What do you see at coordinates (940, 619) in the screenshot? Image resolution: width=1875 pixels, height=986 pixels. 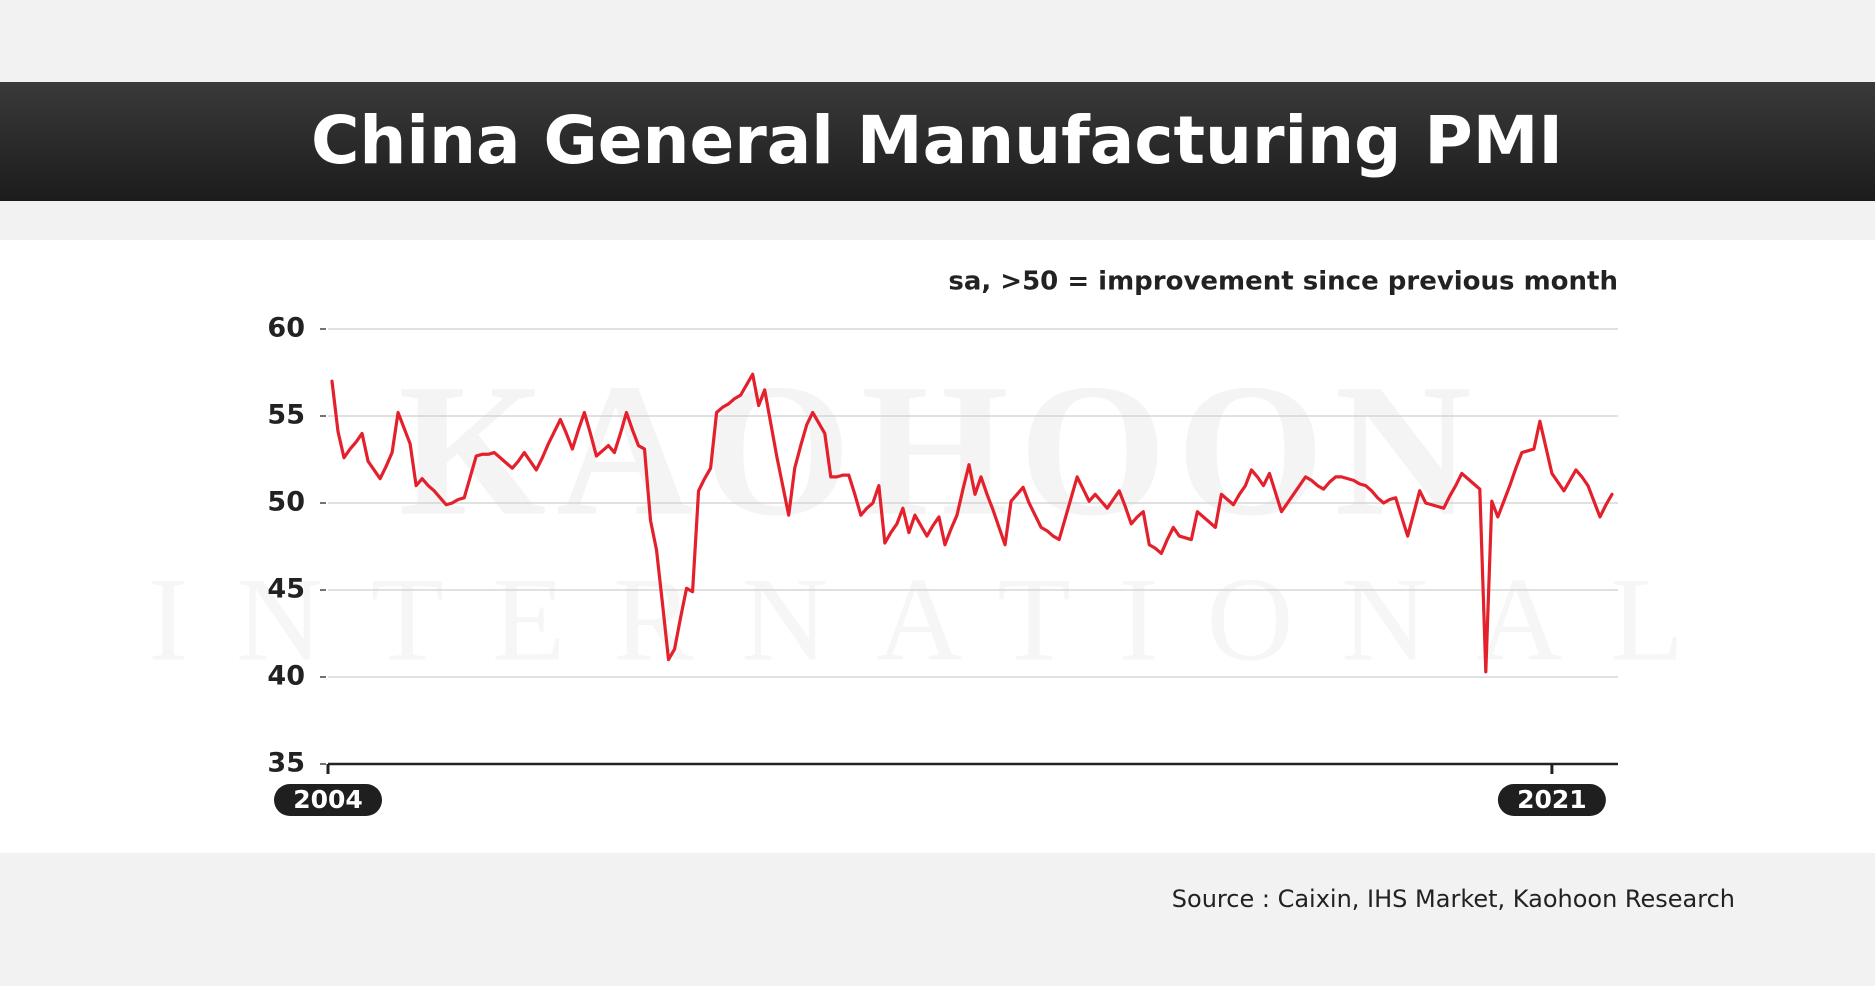 I see `watermark: INTERNATIONAL` at bounding box center [940, 619].